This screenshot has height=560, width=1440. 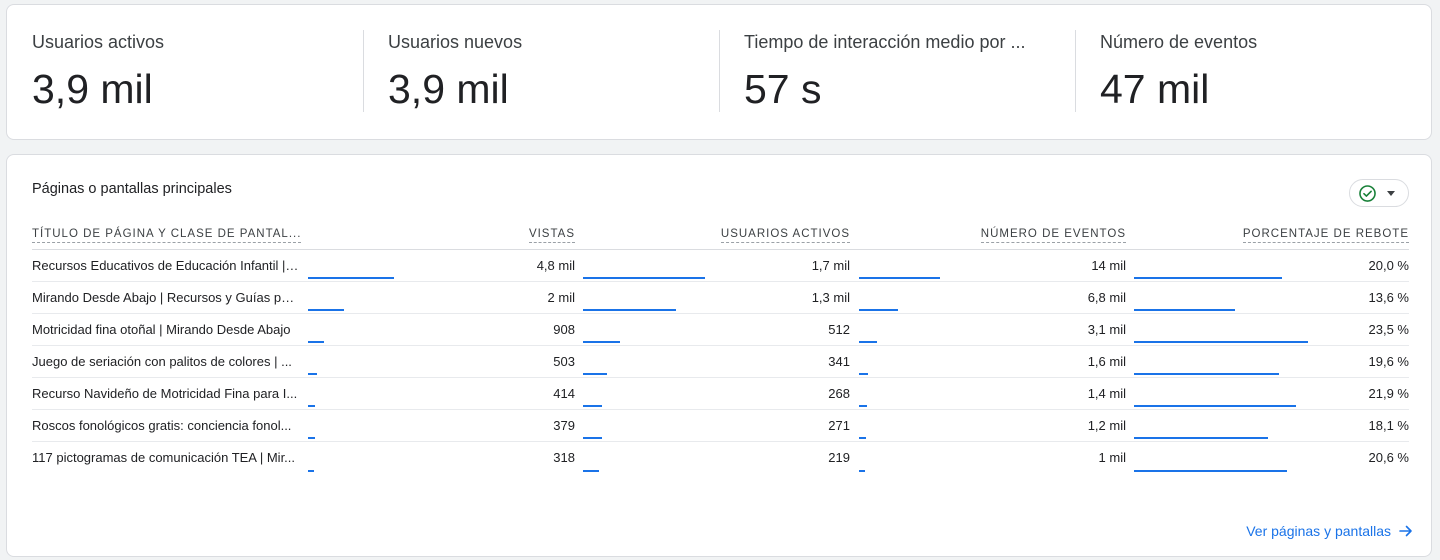 I want to click on cell-active-users: 271, so click(x=839, y=425).